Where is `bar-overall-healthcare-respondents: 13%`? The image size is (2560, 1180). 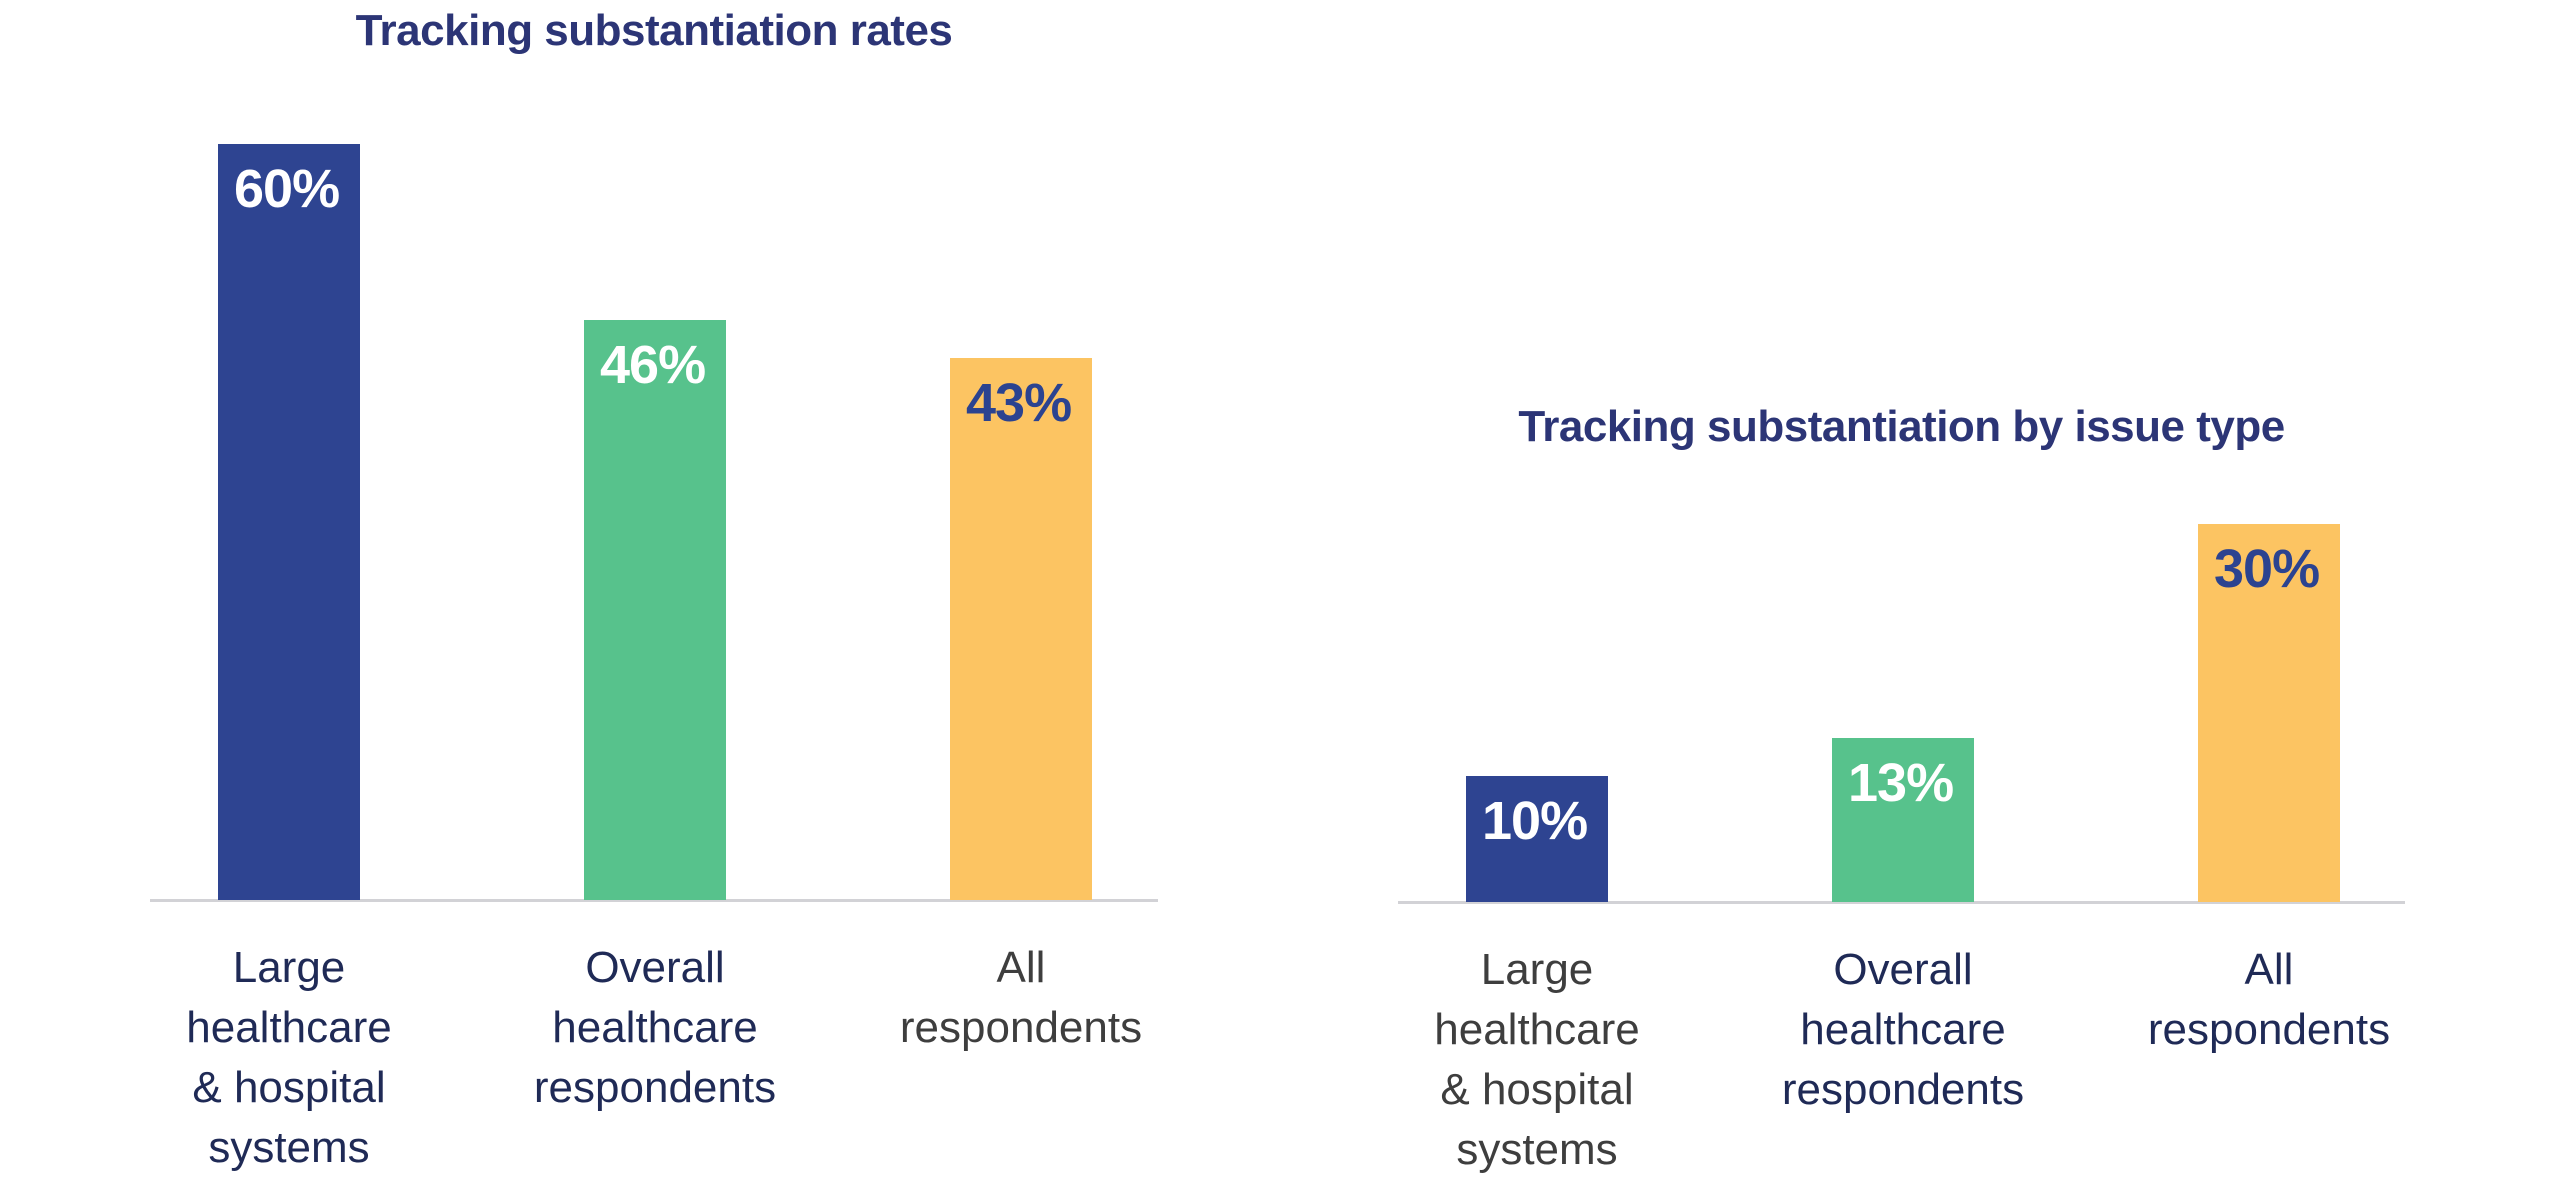
bar-overall-healthcare-respondents: 13% is located at coordinates (1903, 820).